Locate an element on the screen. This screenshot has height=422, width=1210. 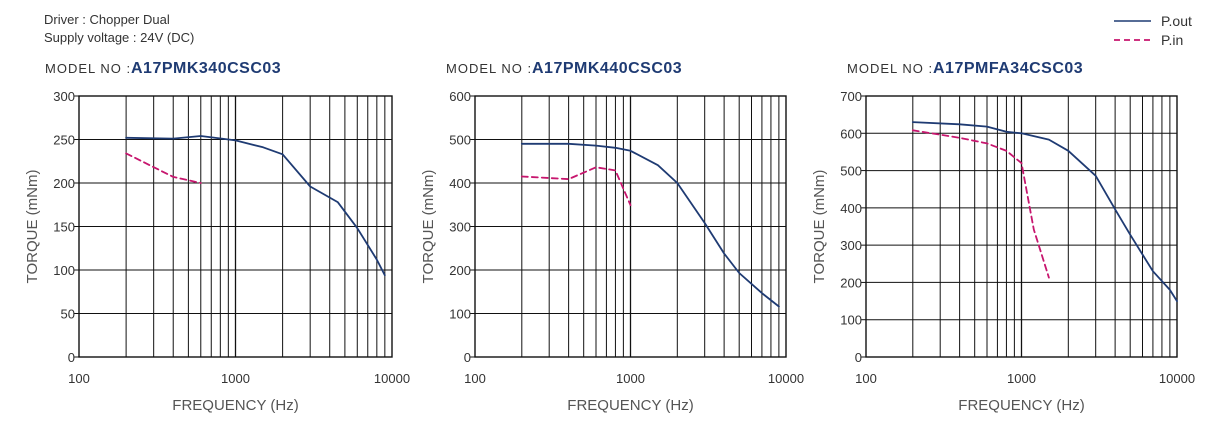
model-name-2: A17PMK440CSC03 is located at coordinates (607, 68).